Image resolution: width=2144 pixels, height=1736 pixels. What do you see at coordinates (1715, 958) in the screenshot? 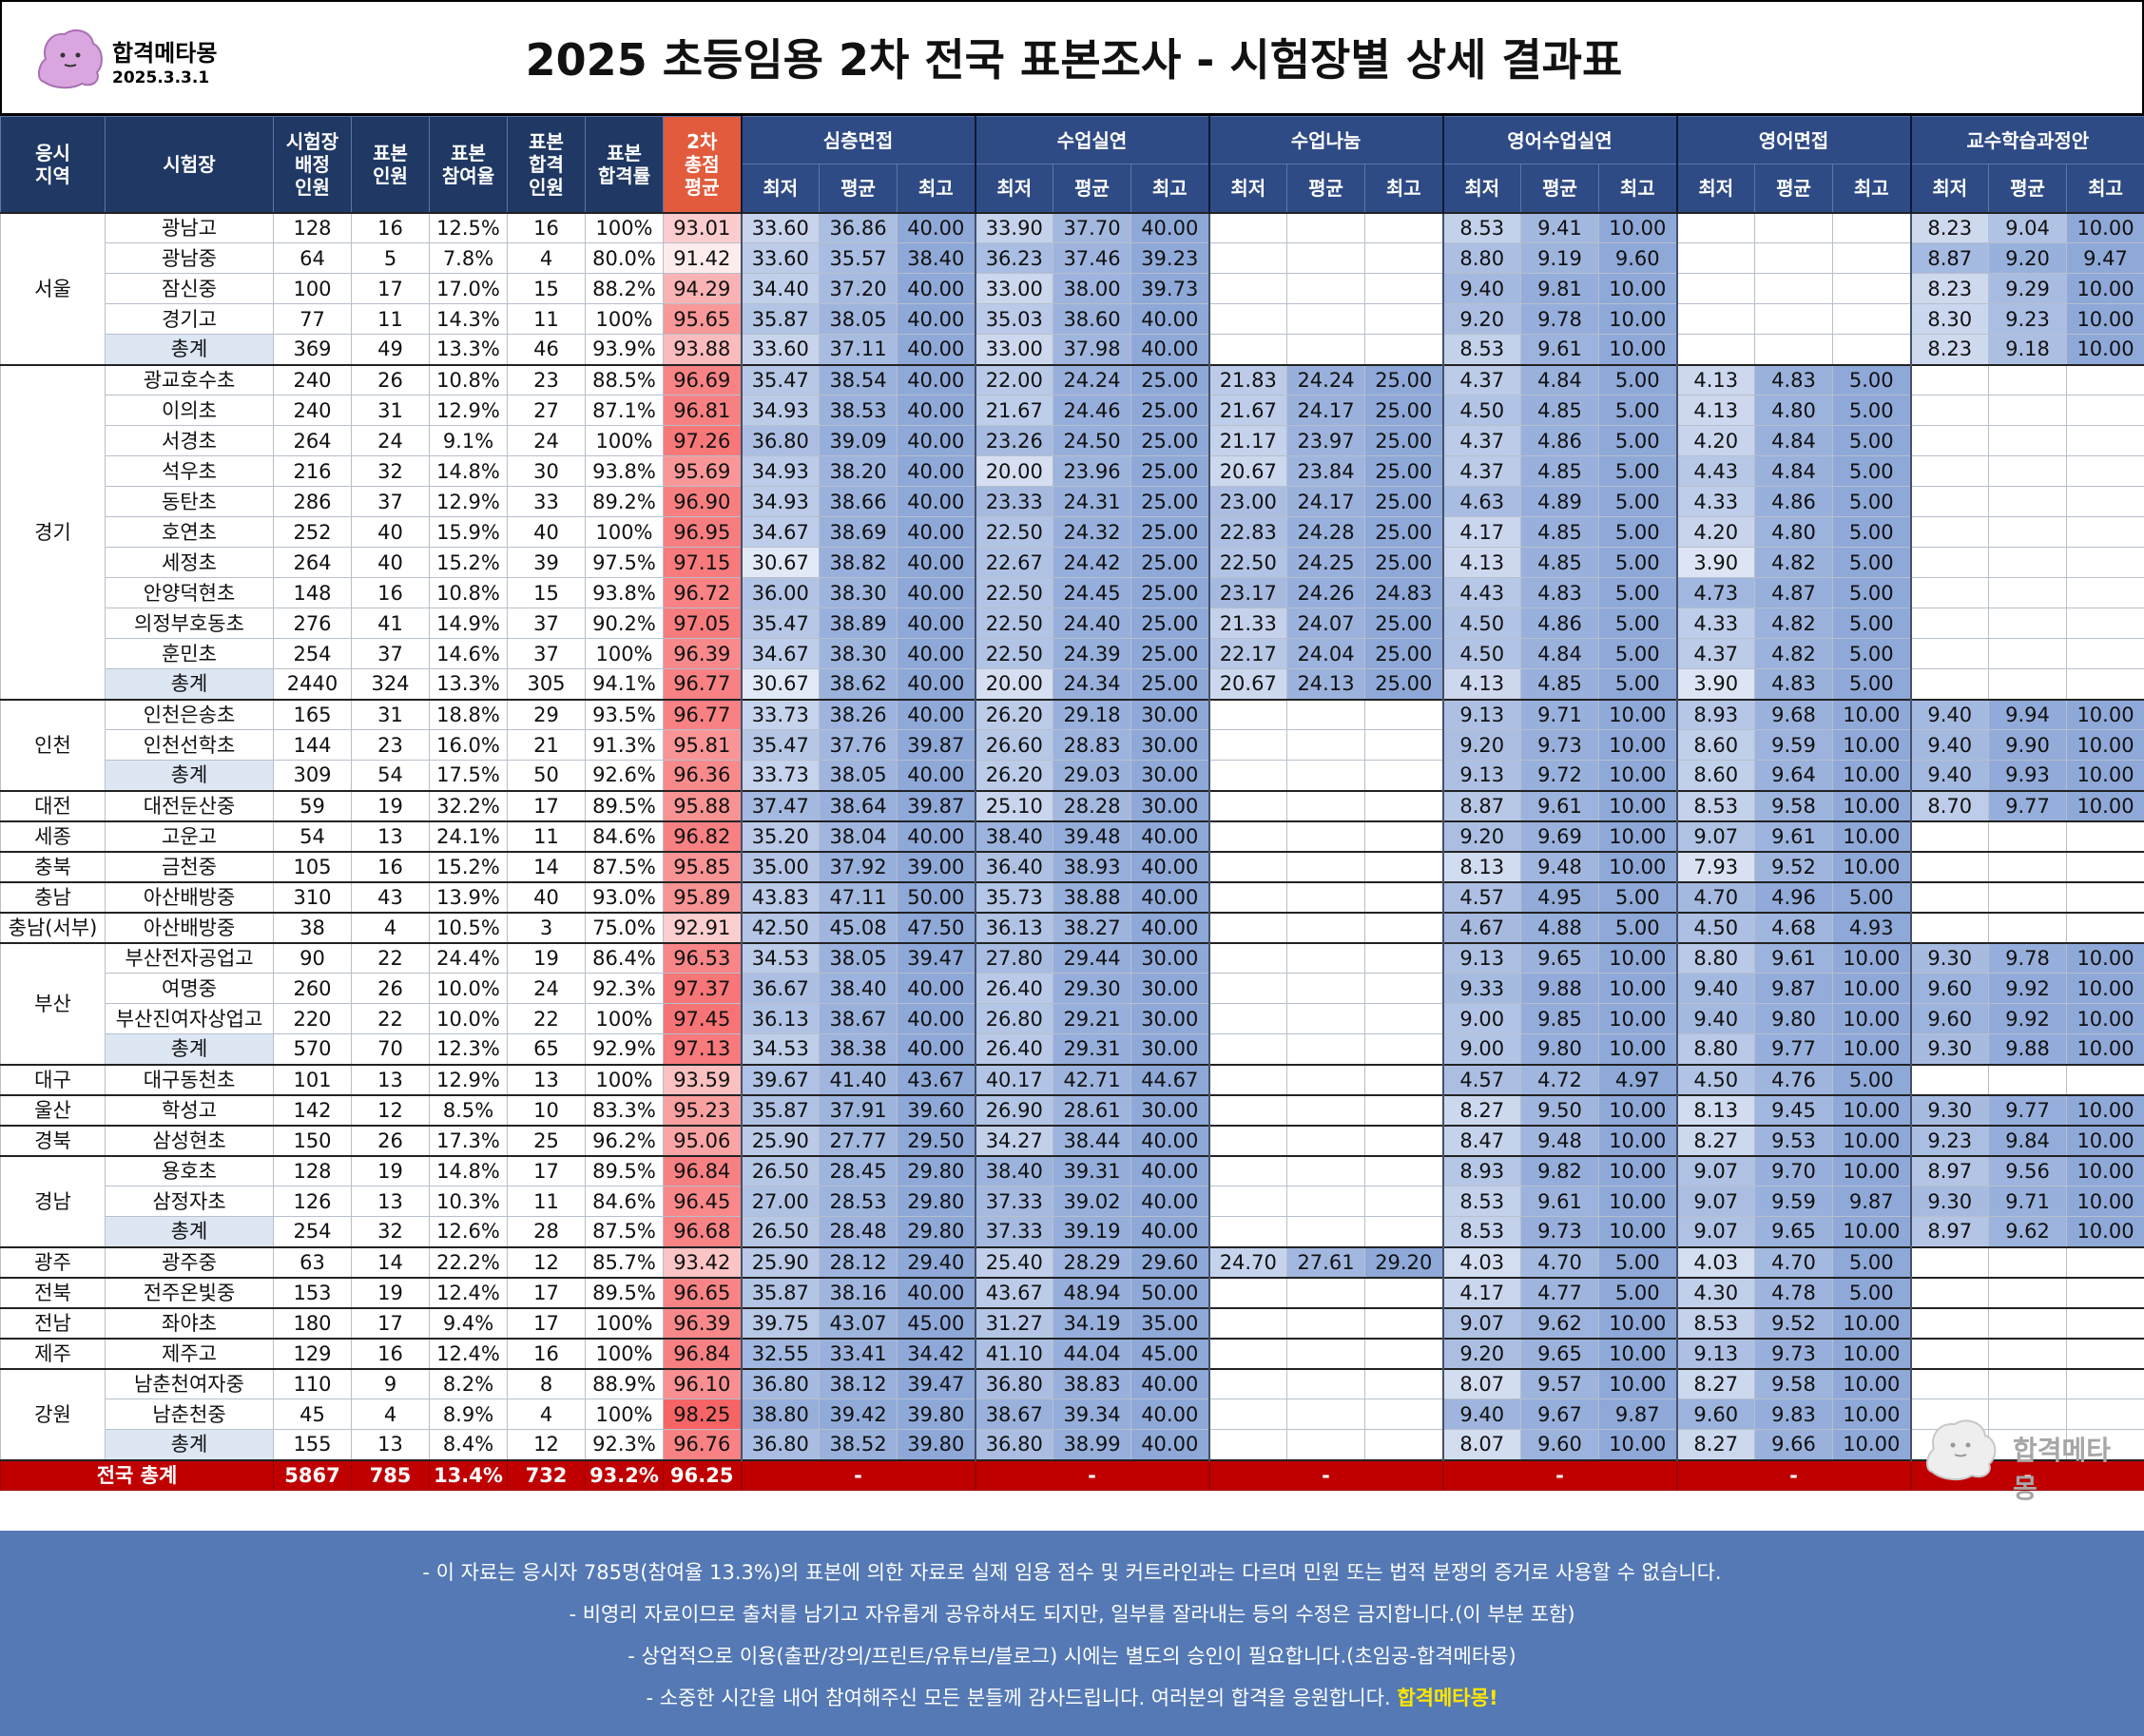
I see `score-cell: 8.80` at bounding box center [1715, 958].